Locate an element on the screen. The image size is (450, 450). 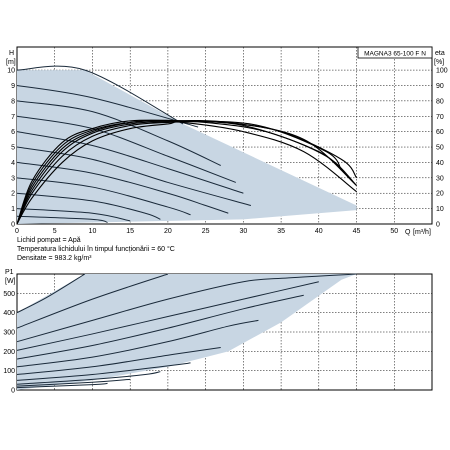
top-y2-tick-label: 100 is located at coordinates (442, 71).